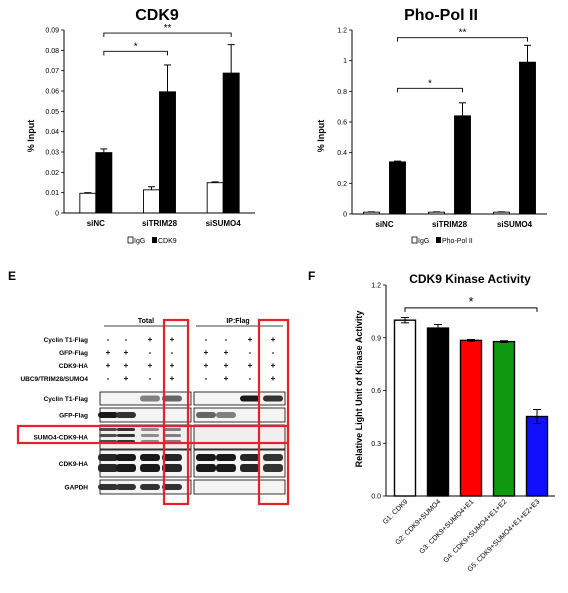 The height and width of the screenshot is (593, 568). I want to click on blot-row-label: Cyclin T1-Flag, so click(66, 399).